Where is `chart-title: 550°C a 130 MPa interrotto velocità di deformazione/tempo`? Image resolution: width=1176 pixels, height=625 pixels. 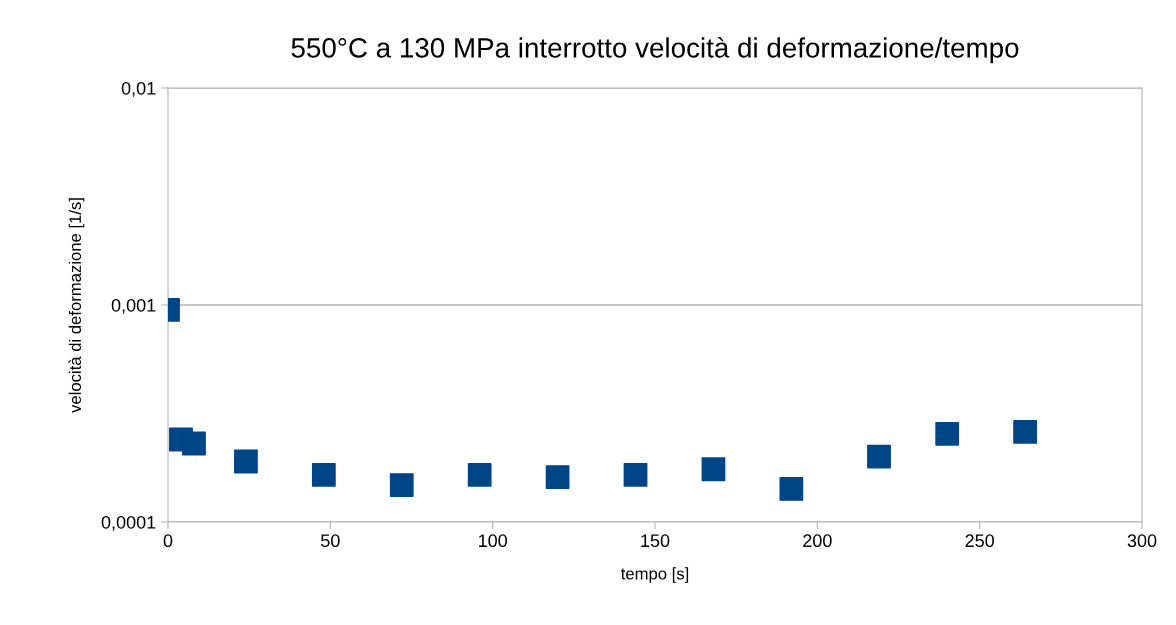
chart-title: 550°C a 130 MPa interrotto velocità di deformazione/tempo is located at coordinates (655, 50).